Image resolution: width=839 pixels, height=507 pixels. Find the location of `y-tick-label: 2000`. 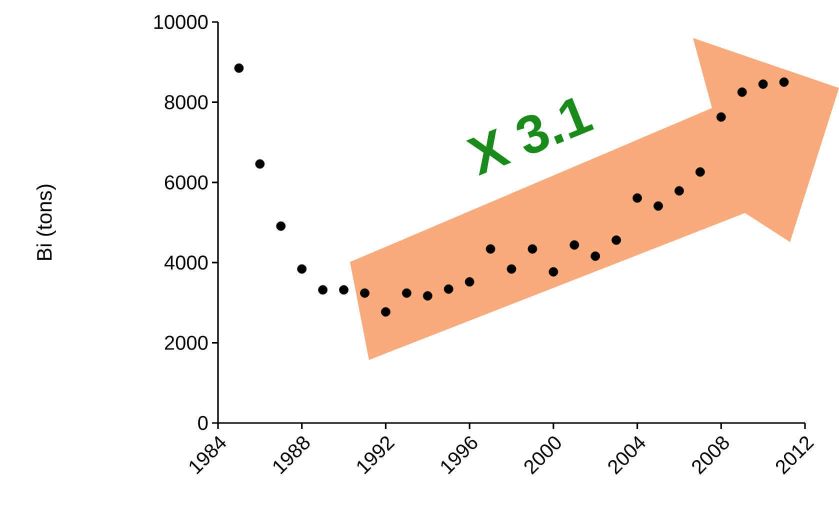

y-tick-label: 2000 is located at coordinates (186, 343).